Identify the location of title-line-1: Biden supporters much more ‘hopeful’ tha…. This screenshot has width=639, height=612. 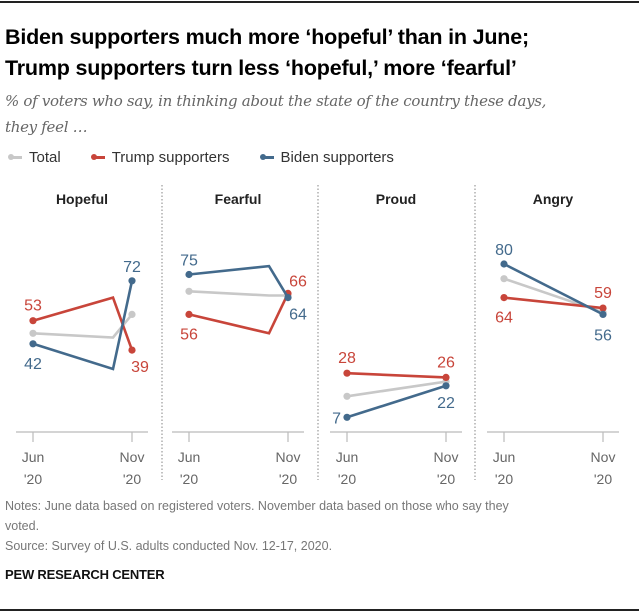
(267, 37).